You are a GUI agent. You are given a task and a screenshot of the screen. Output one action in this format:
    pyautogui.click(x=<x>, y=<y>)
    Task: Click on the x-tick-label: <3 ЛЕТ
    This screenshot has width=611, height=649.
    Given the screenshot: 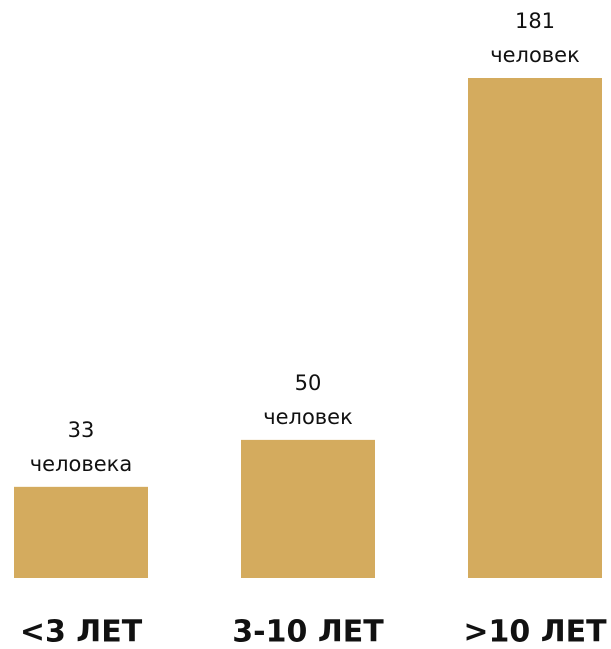 What is the action you would take?
    pyautogui.click(x=81, y=632)
    